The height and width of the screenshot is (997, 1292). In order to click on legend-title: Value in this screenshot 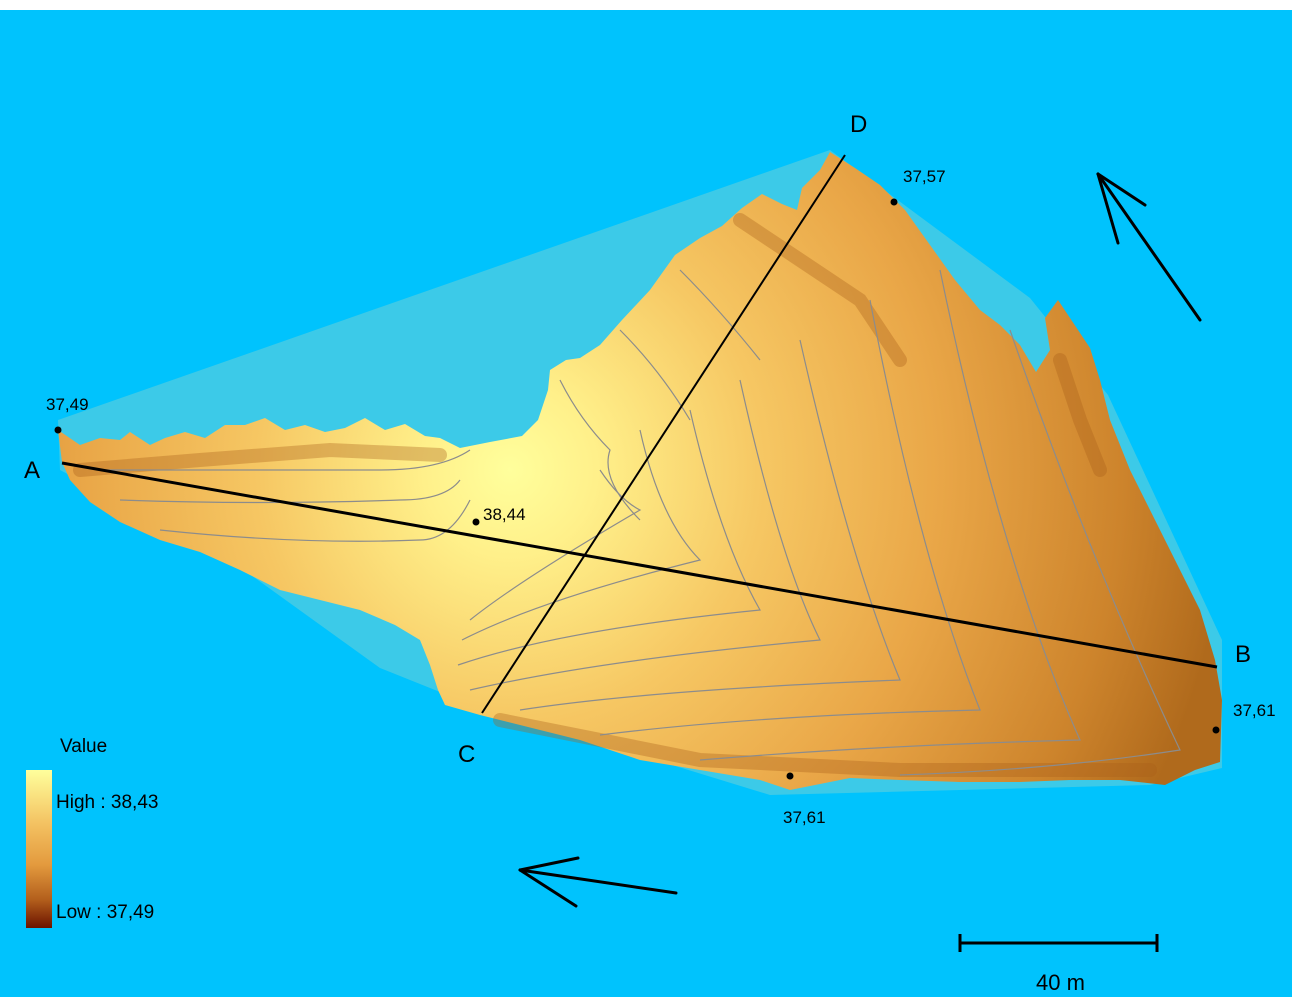, I will do `click(83, 746)`.